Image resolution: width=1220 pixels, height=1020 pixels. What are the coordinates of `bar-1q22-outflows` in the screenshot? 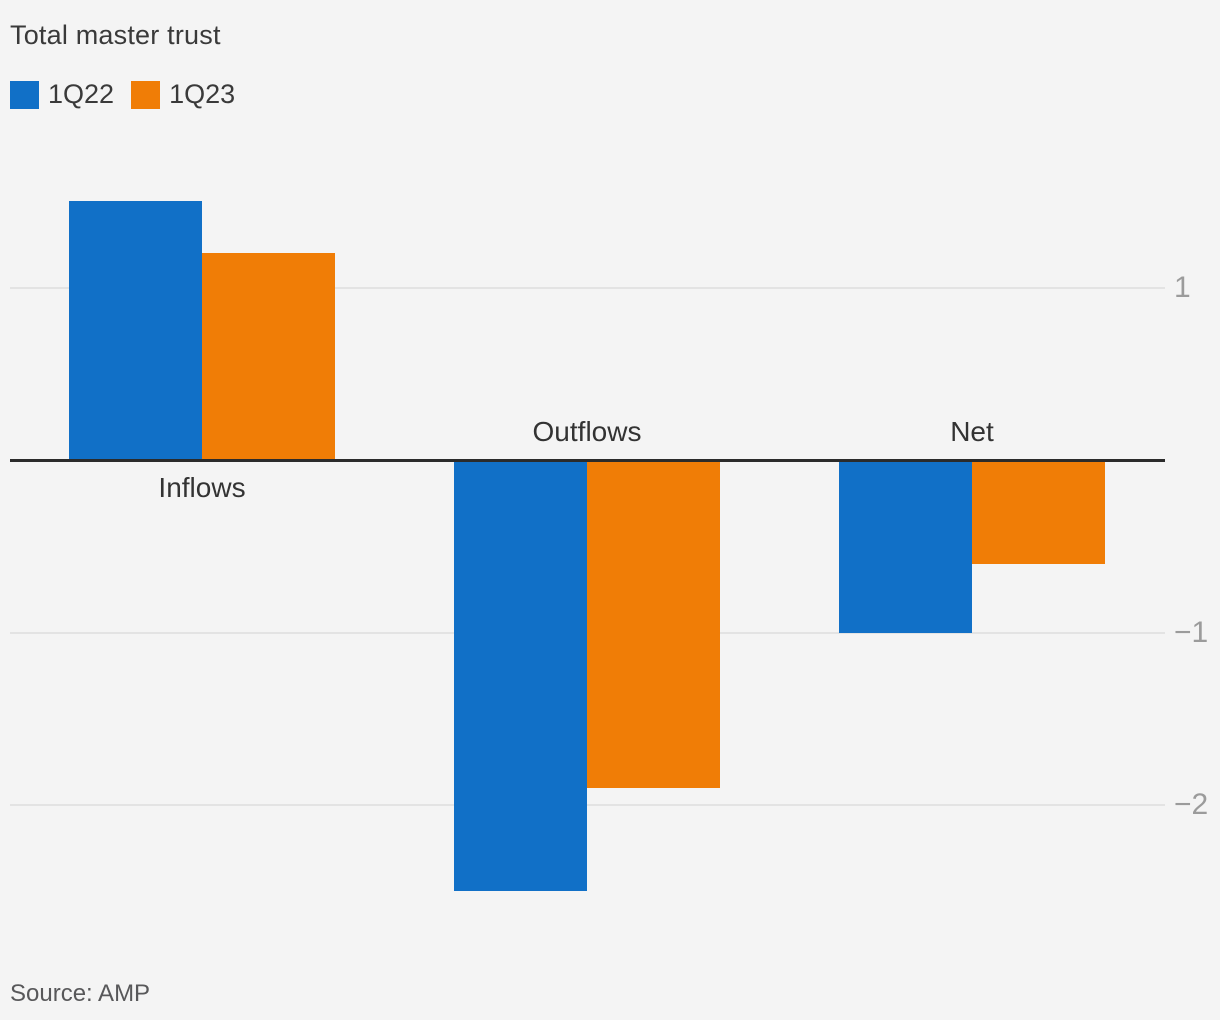 It's located at (520, 676).